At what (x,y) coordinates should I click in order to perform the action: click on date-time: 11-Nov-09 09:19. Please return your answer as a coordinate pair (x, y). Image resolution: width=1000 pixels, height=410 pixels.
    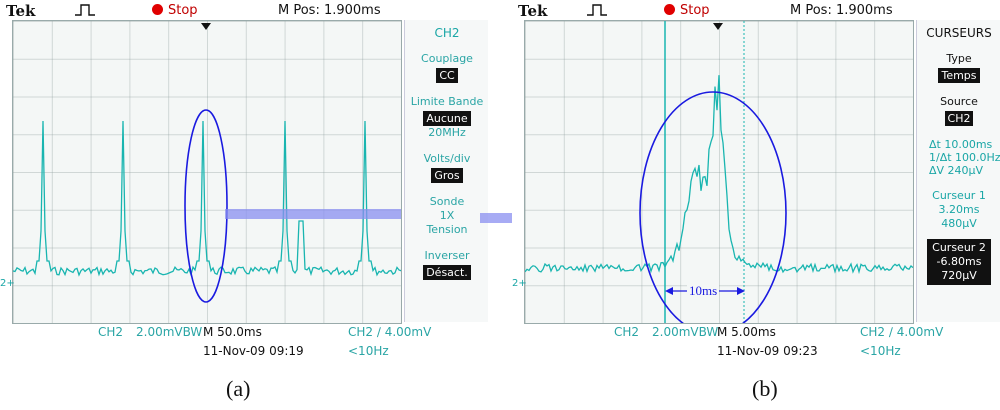
    Looking at the image, I should click on (253, 351).